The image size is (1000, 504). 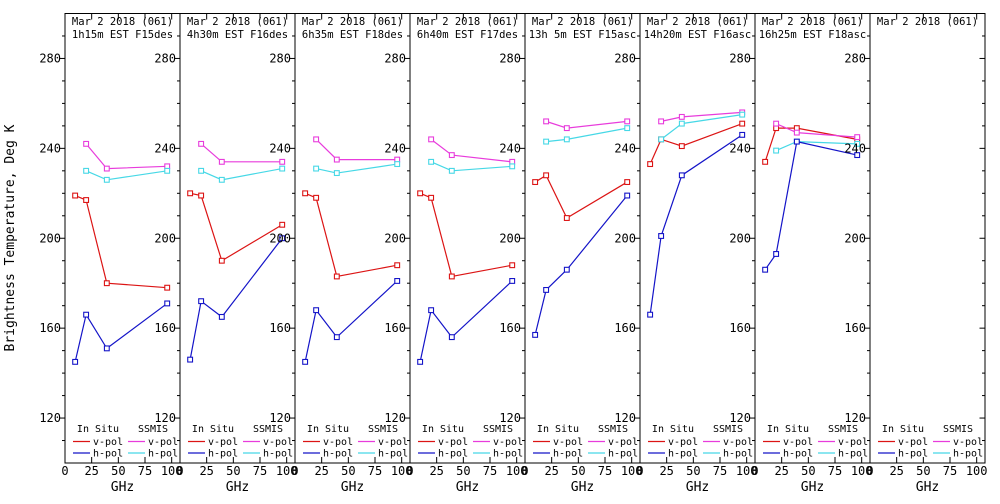 I want to click on panel-subtitle: 6h35m EST F18des, so click(x=352, y=35).